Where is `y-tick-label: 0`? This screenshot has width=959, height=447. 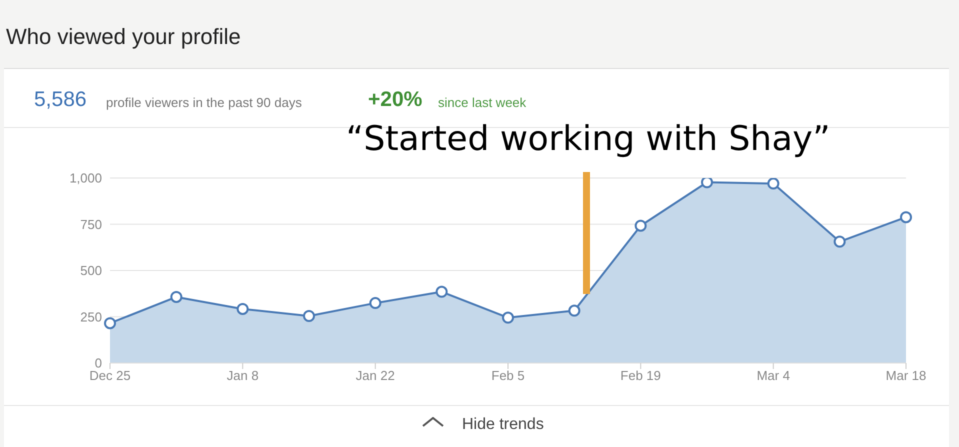
y-tick-label: 0 is located at coordinates (98, 363).